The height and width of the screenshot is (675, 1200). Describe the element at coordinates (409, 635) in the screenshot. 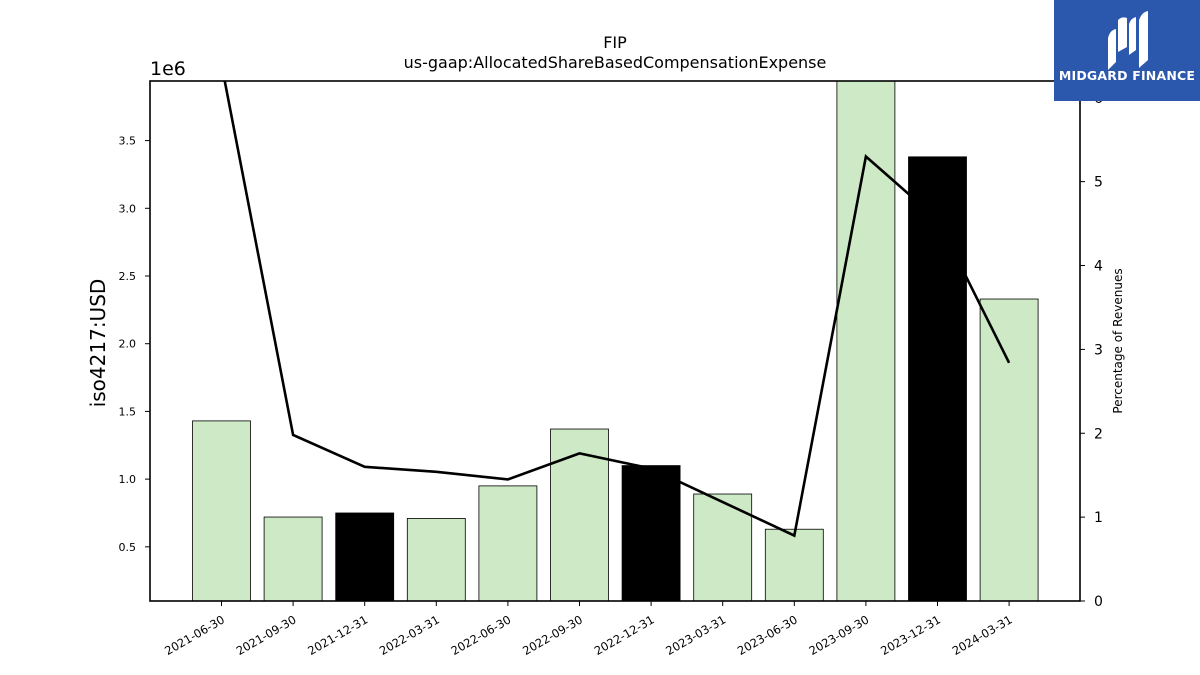

I see `x-tick-label: 2022-03-31` at that location.